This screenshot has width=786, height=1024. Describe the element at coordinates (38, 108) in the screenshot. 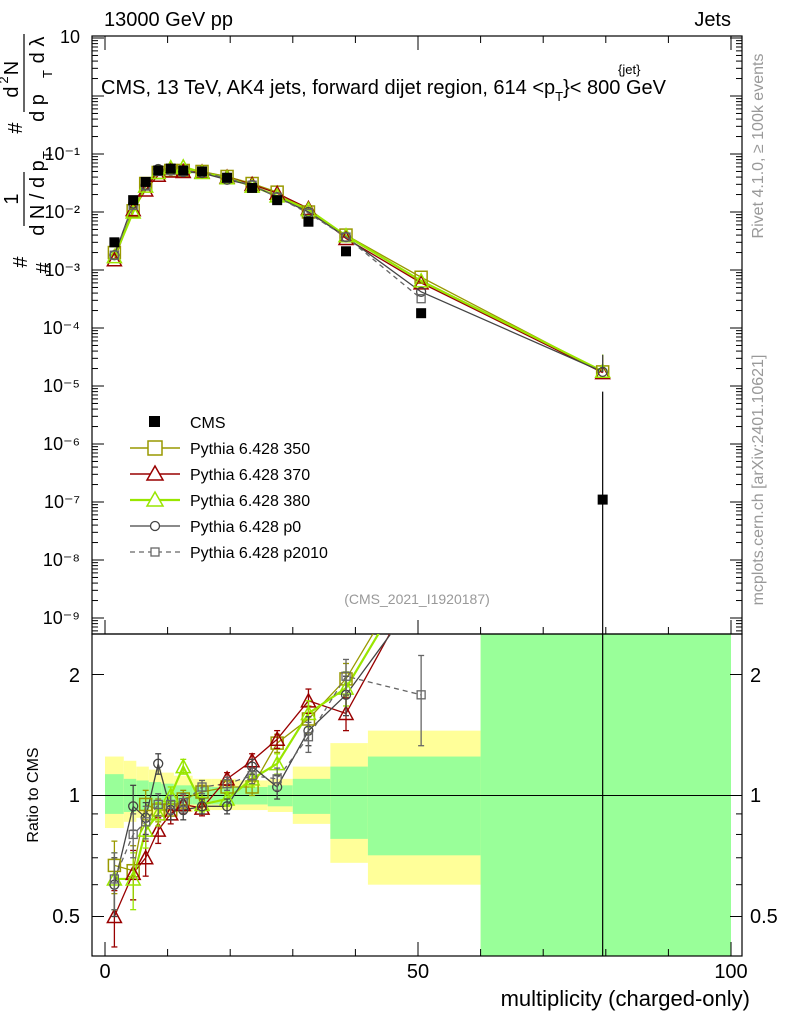

I see `ylabel-dpt: d p` at that location.